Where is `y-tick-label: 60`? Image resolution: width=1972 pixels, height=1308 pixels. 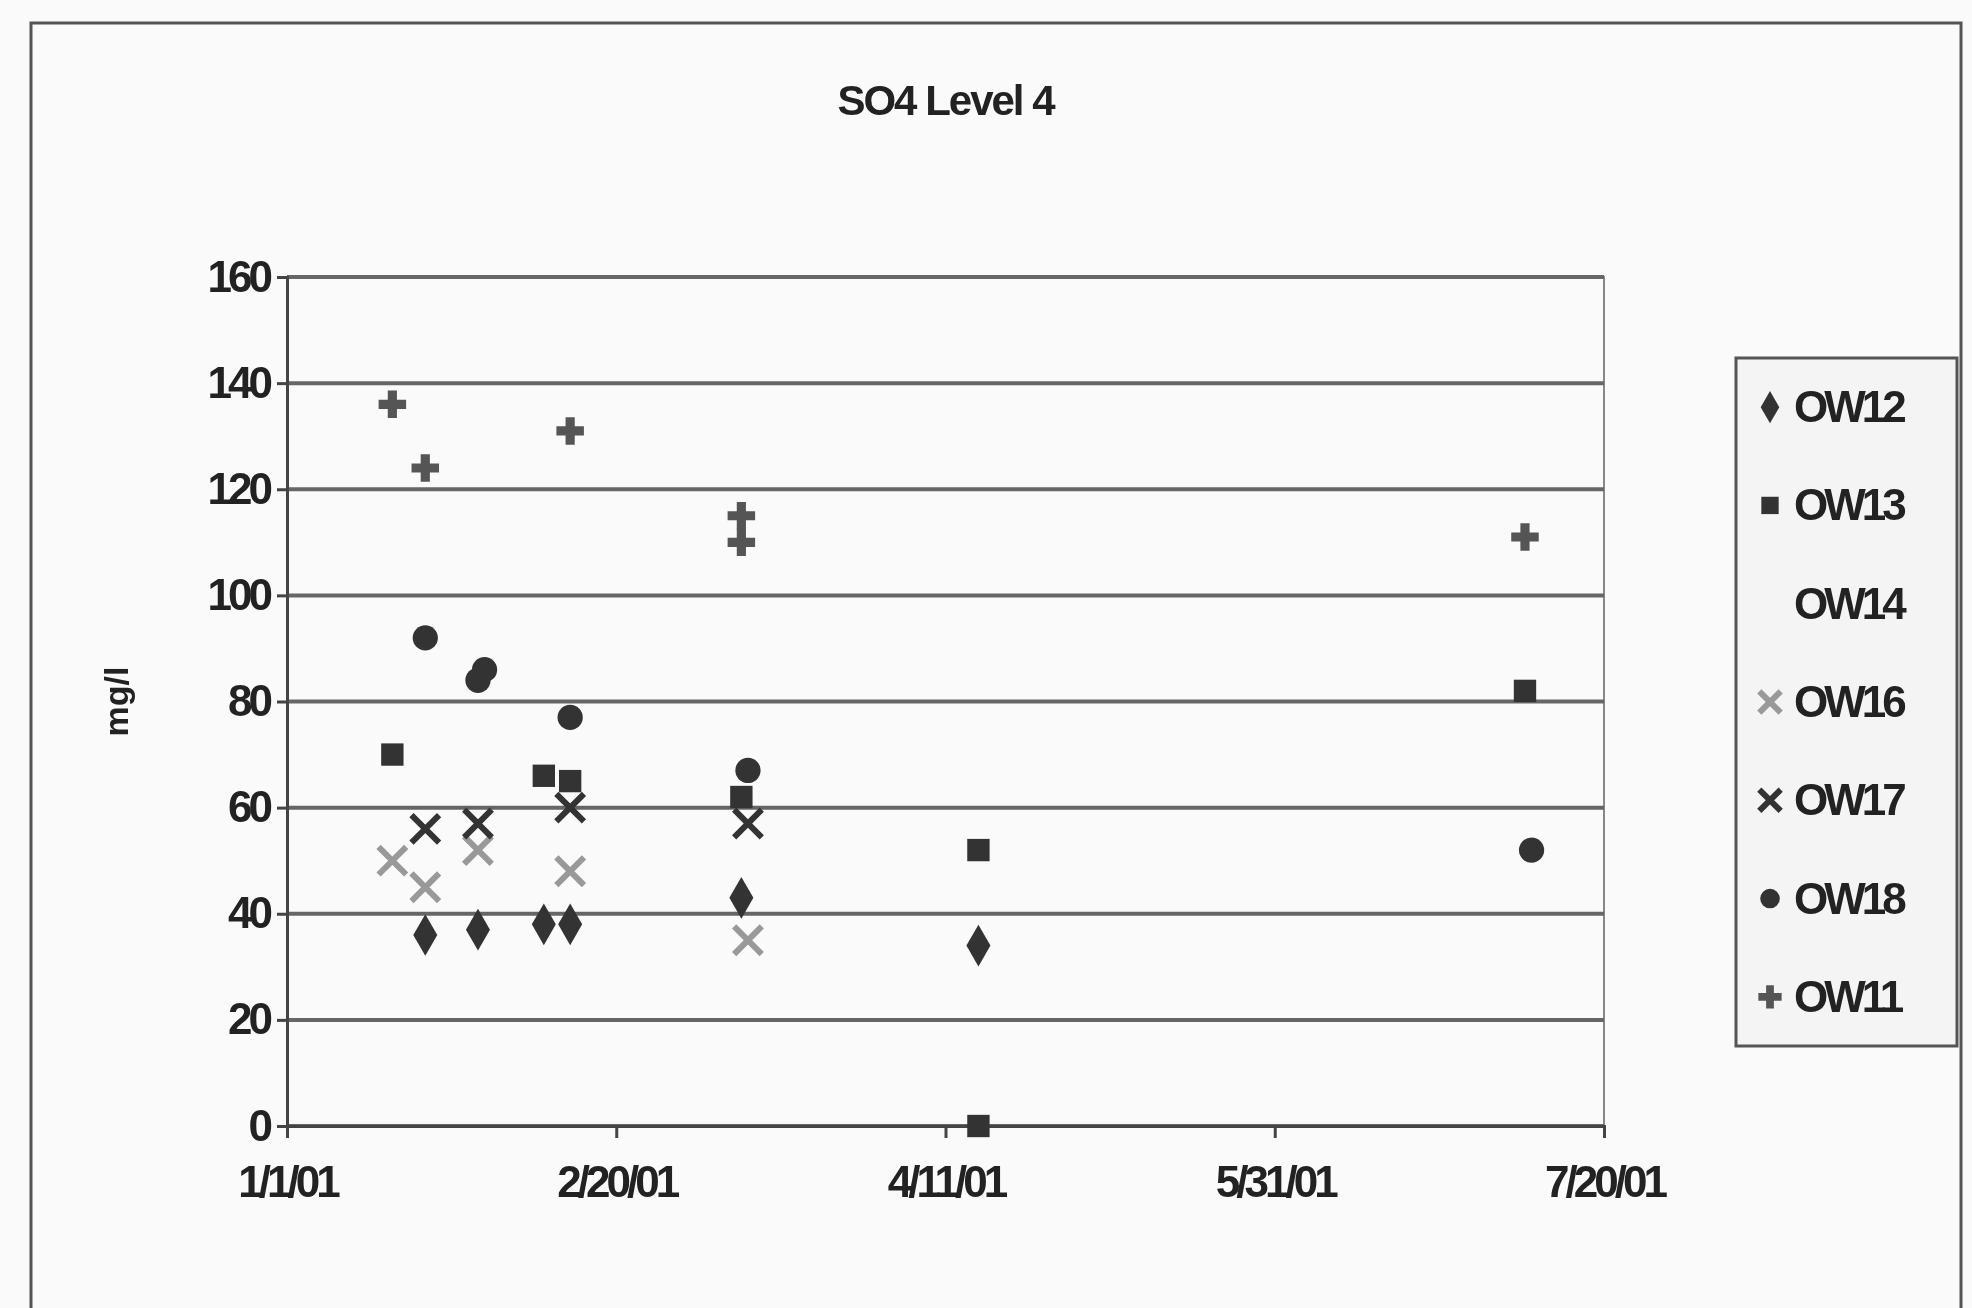
y-tick-label: 60 is located at coordinates (250, 807).